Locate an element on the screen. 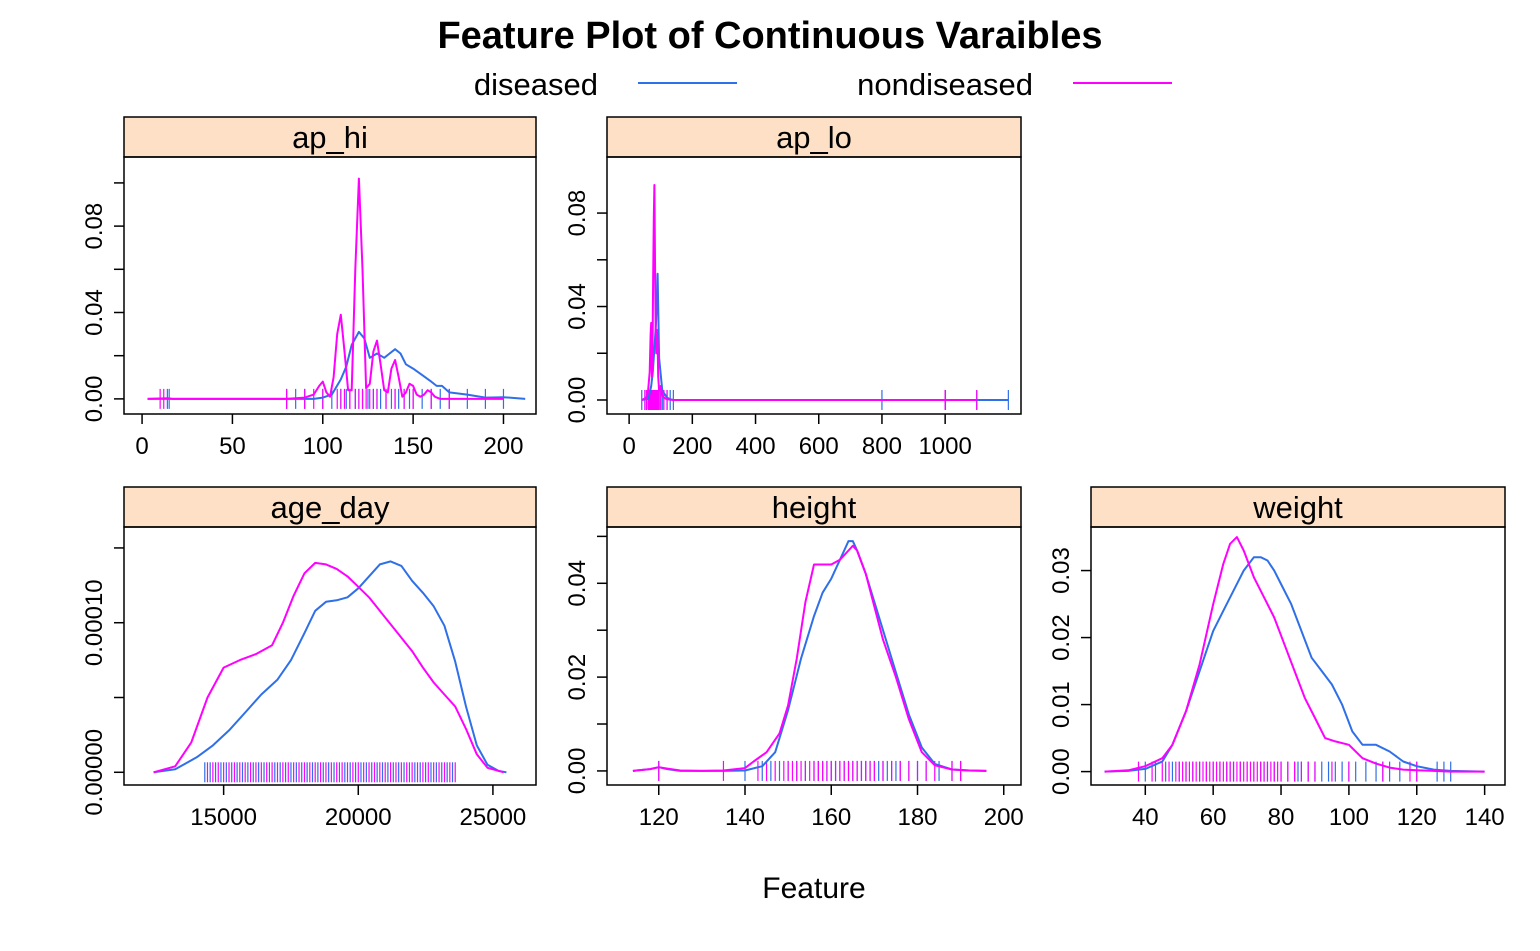 The height and width of the screenshot is (951, 1540). panel-age_day: age_day 15000 20000 25000 0.00000 0.00010 is located at coordinates (309, 658).